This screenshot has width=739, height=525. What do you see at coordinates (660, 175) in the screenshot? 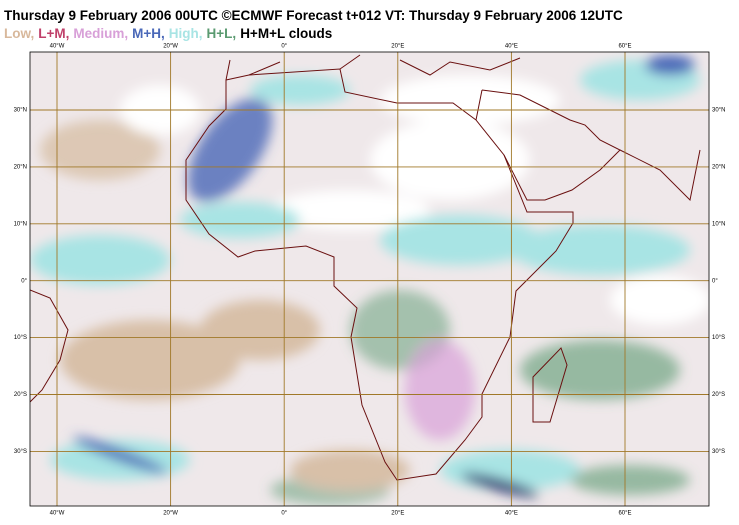
I see `india-coast` at bounding box center [660, 175].